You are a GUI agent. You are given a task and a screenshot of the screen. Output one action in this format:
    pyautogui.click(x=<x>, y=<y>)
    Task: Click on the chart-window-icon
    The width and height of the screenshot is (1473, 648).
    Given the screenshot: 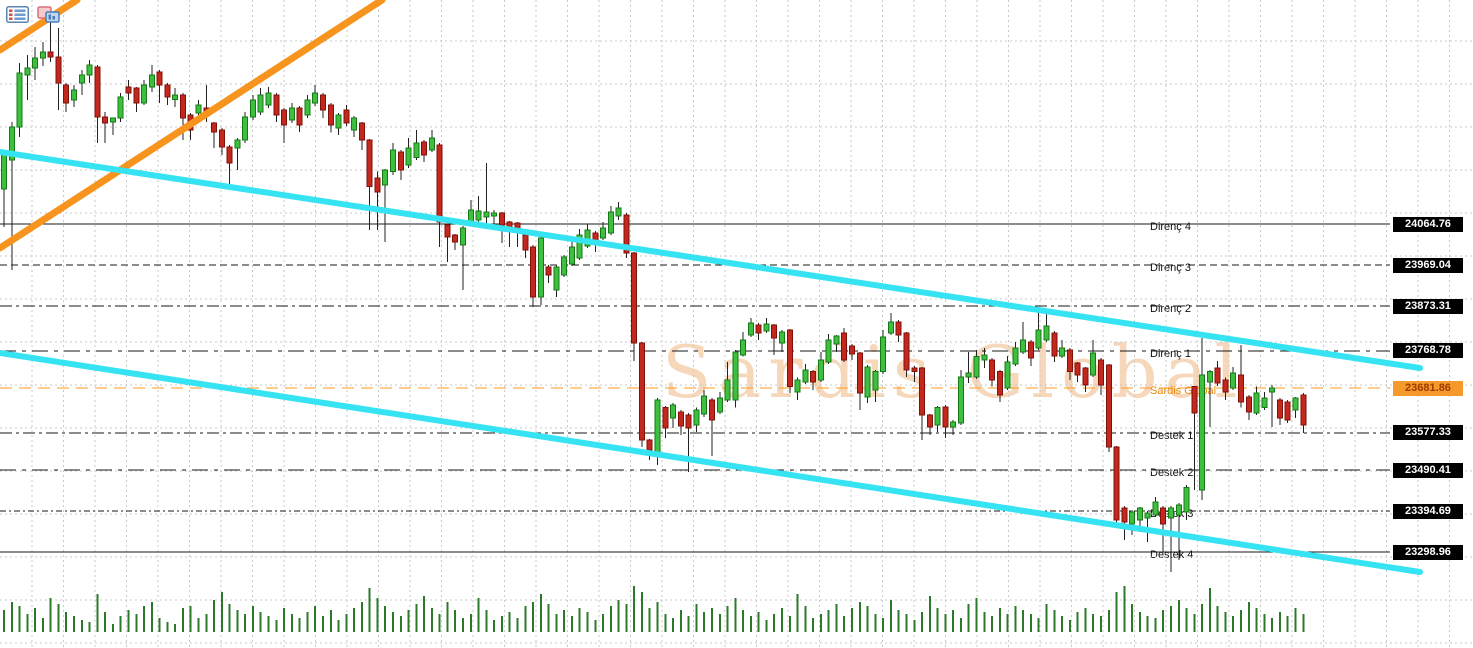 What is the action you would take?
    pyautogui.click(x=48, y=14)
    